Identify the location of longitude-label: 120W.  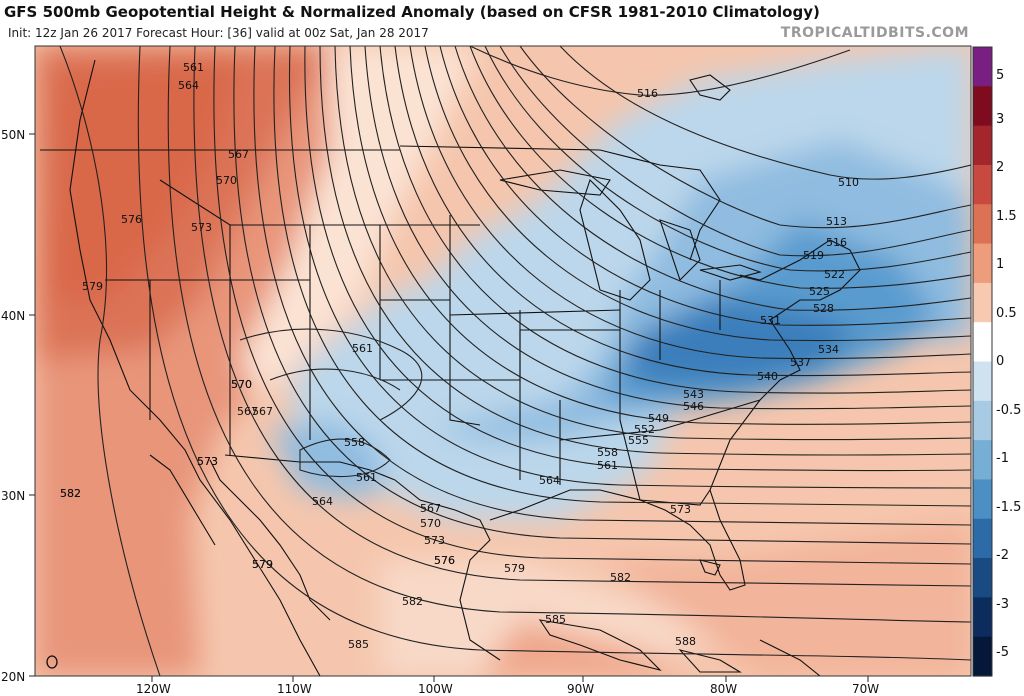
(153, 689).